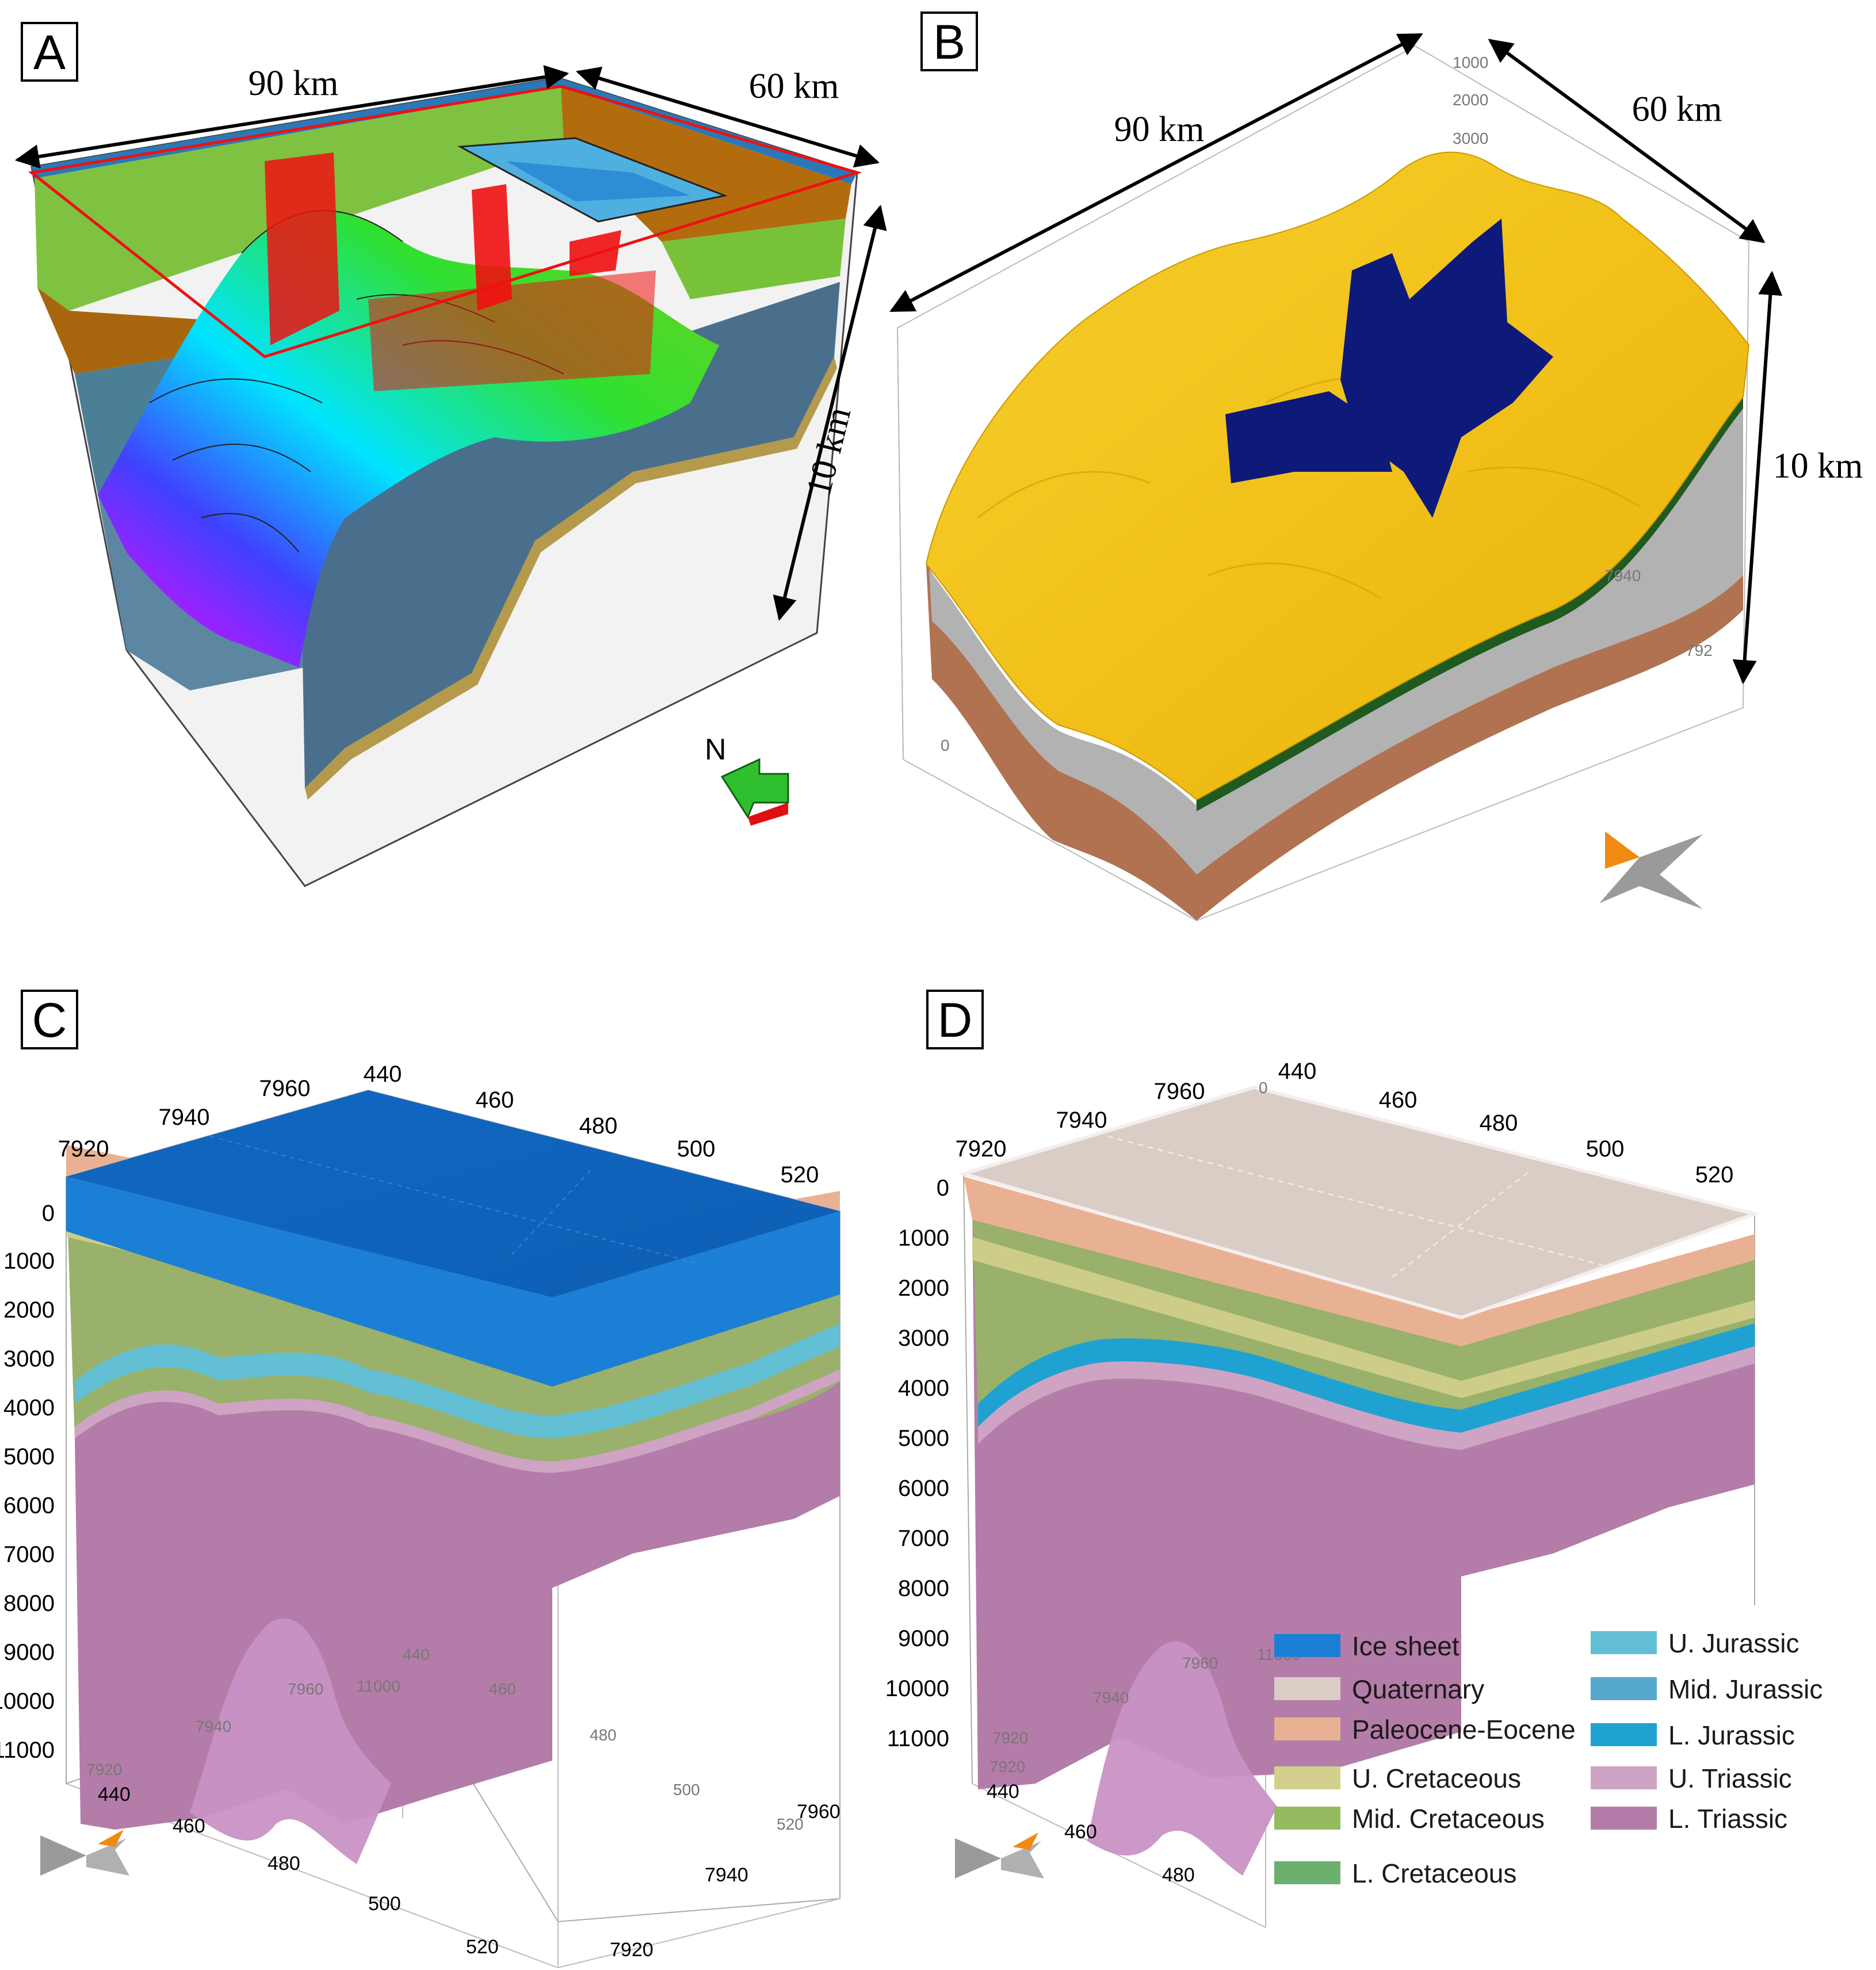  Describe the element at coordinates (29, 1554) in the screenshot. I see `panel-c-depth-tick: 7000` at that location.